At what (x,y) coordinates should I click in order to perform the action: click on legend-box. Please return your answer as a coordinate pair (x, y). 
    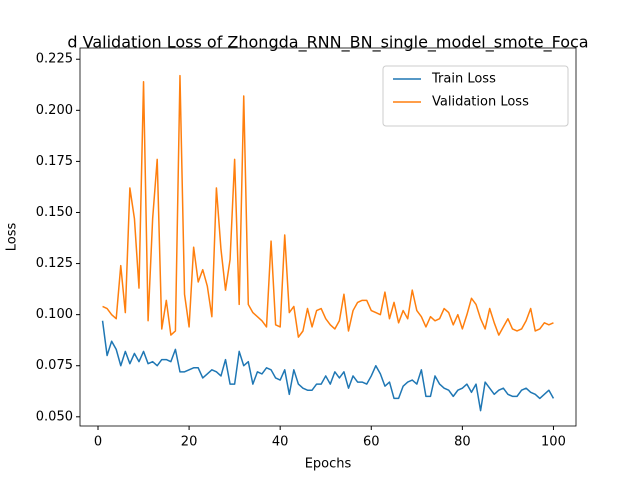
    Looking at the image, I should click on (475, 96).